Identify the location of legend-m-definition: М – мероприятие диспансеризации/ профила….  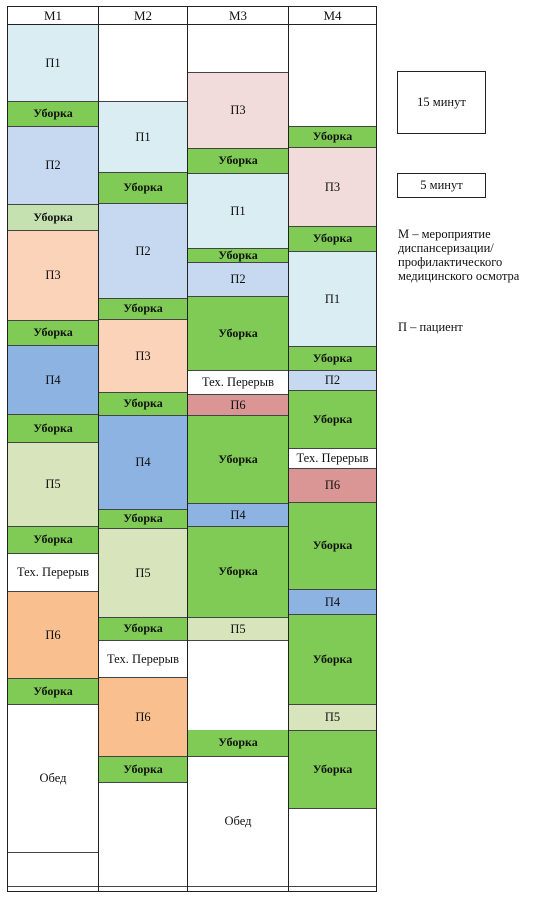
(459, 255).